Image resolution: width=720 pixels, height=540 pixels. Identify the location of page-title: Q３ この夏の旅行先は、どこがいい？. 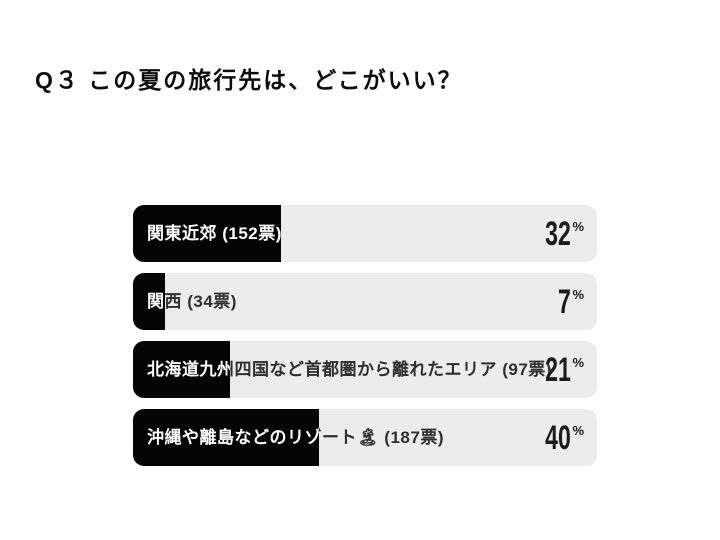
(249, 80).